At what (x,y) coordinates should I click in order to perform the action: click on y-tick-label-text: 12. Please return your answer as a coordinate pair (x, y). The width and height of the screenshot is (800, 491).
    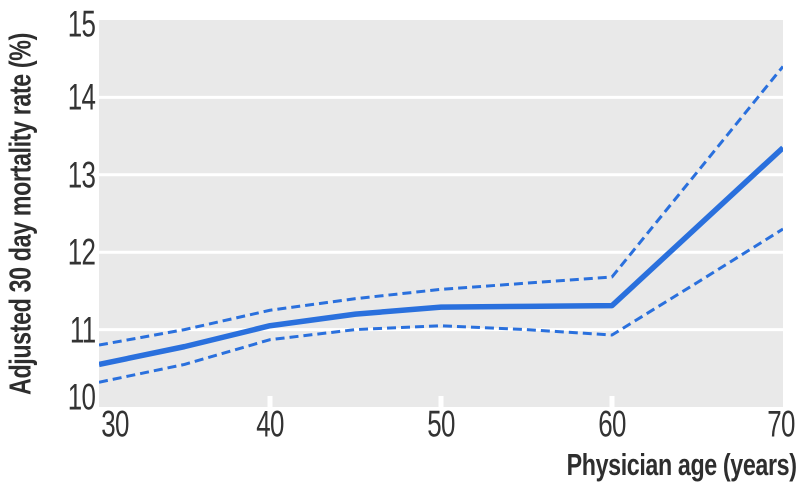
    Looking at the image, I should click on (81, 252).